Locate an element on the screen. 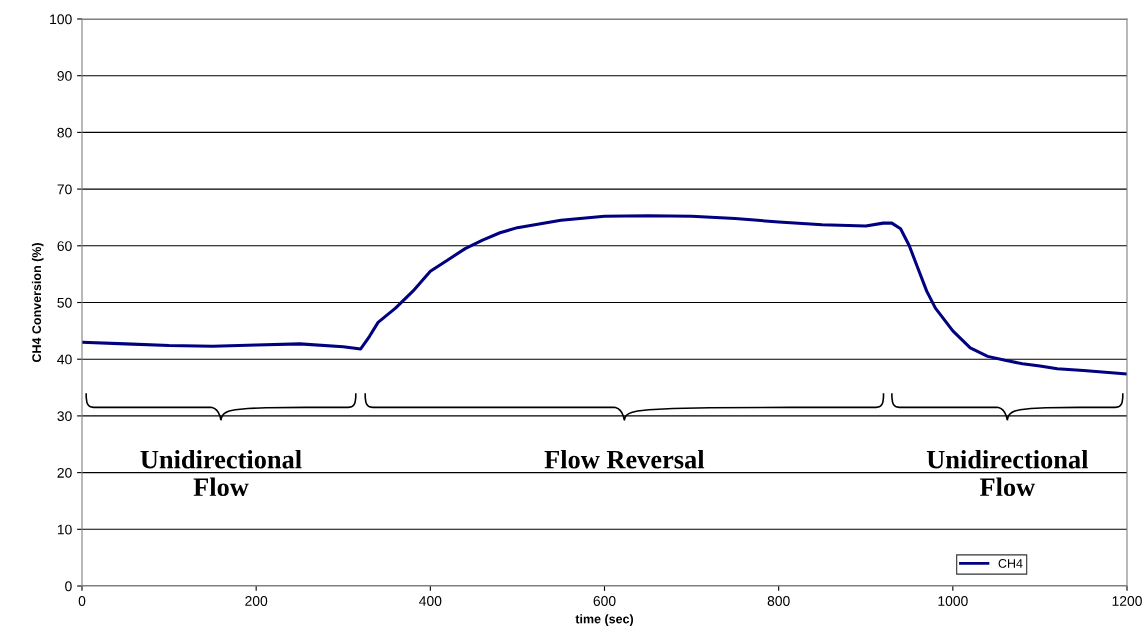 This screenshot has width=1147, height=638. y-tick-label: 70 is located at coordinates (64, 189).